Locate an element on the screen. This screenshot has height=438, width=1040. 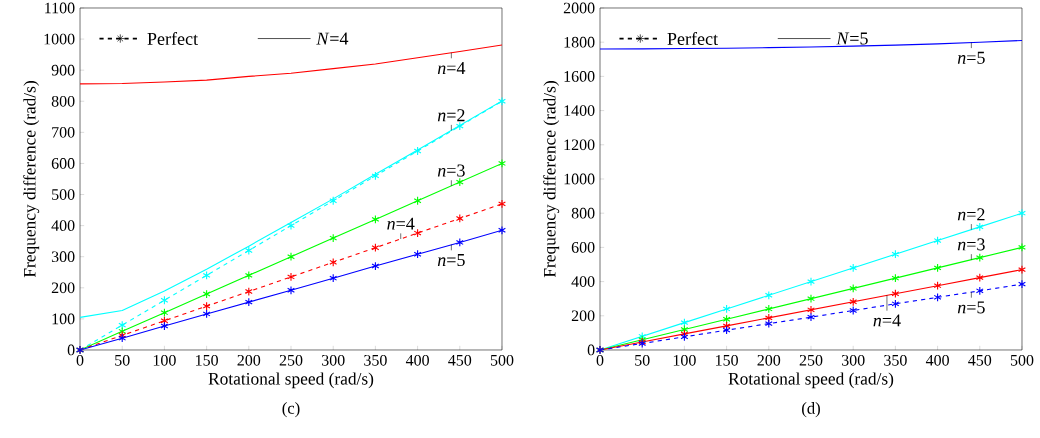
y-tick-label: 900 is located at coordinates (63, 70).